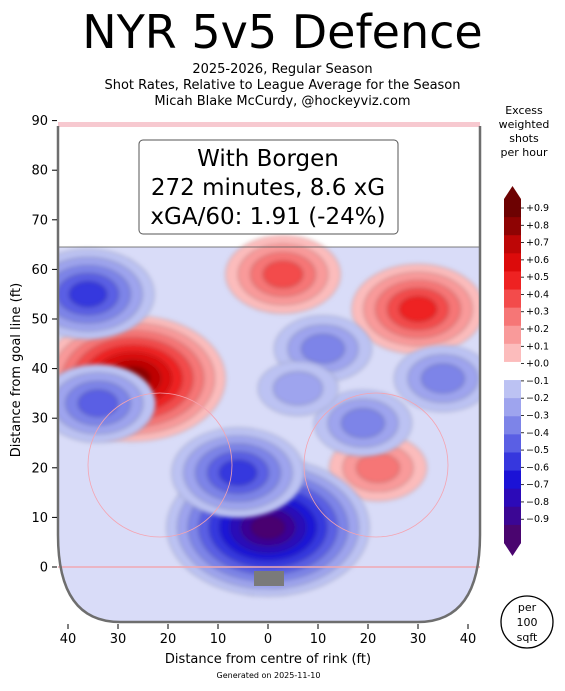  What do you see at coordinates (160, 465) in the screenshot?
I see `faceoff-circle-left` at bounding box center [160, 465].